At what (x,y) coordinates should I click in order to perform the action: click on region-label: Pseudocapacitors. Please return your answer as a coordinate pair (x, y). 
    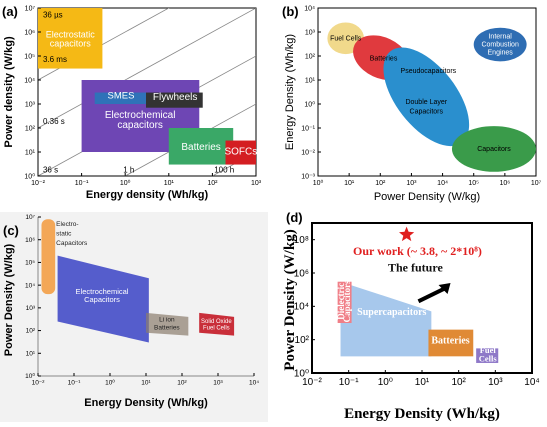
    Looking at the image, I should click on (429, 71).